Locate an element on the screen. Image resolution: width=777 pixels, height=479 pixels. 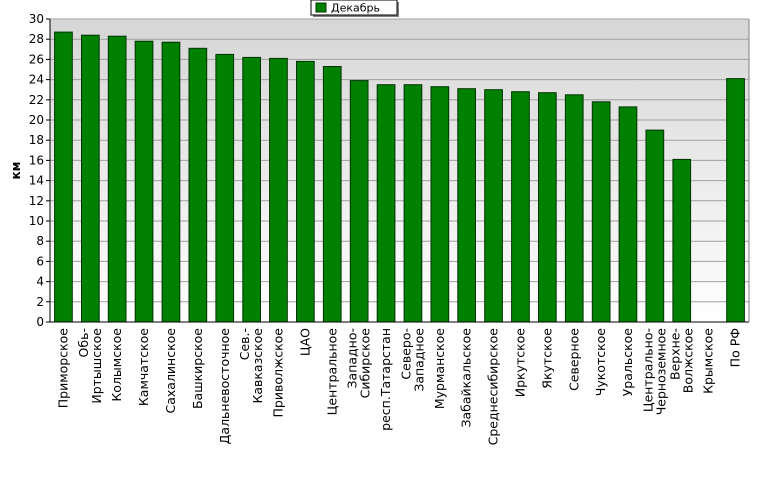
x-category-label: Центрально-Черноземное is located at coordinates (654, 372).